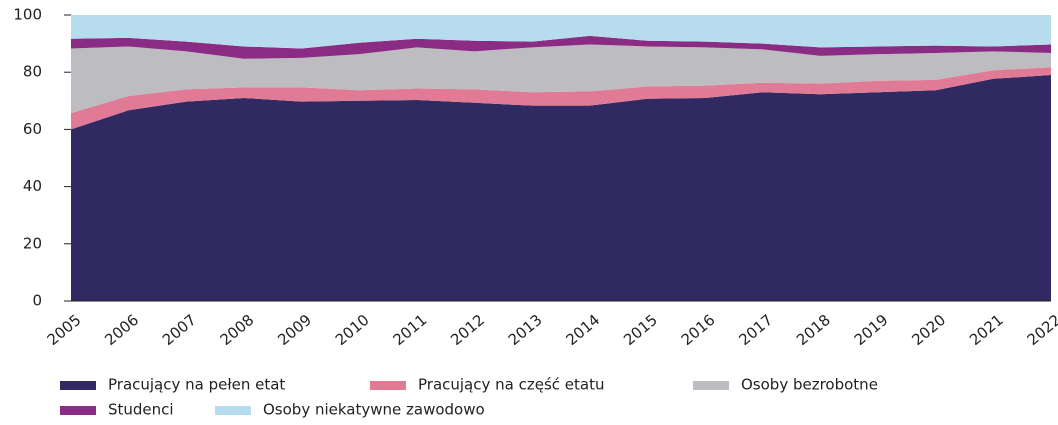 This screenshot has height=425, width=1058. What do you see at coordinates (237, 330) in the screenshot?
I see `x-tick-label: 2008` at bounding box center [237, 330].